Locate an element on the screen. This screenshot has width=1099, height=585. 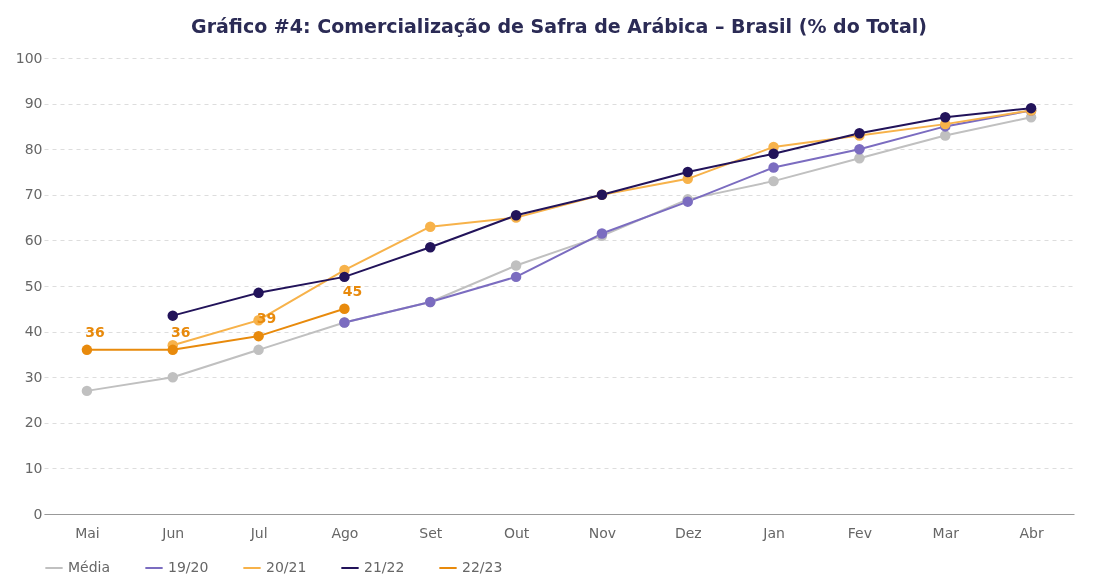
legend-label: 19/20 is located at coordinates (188, 567).